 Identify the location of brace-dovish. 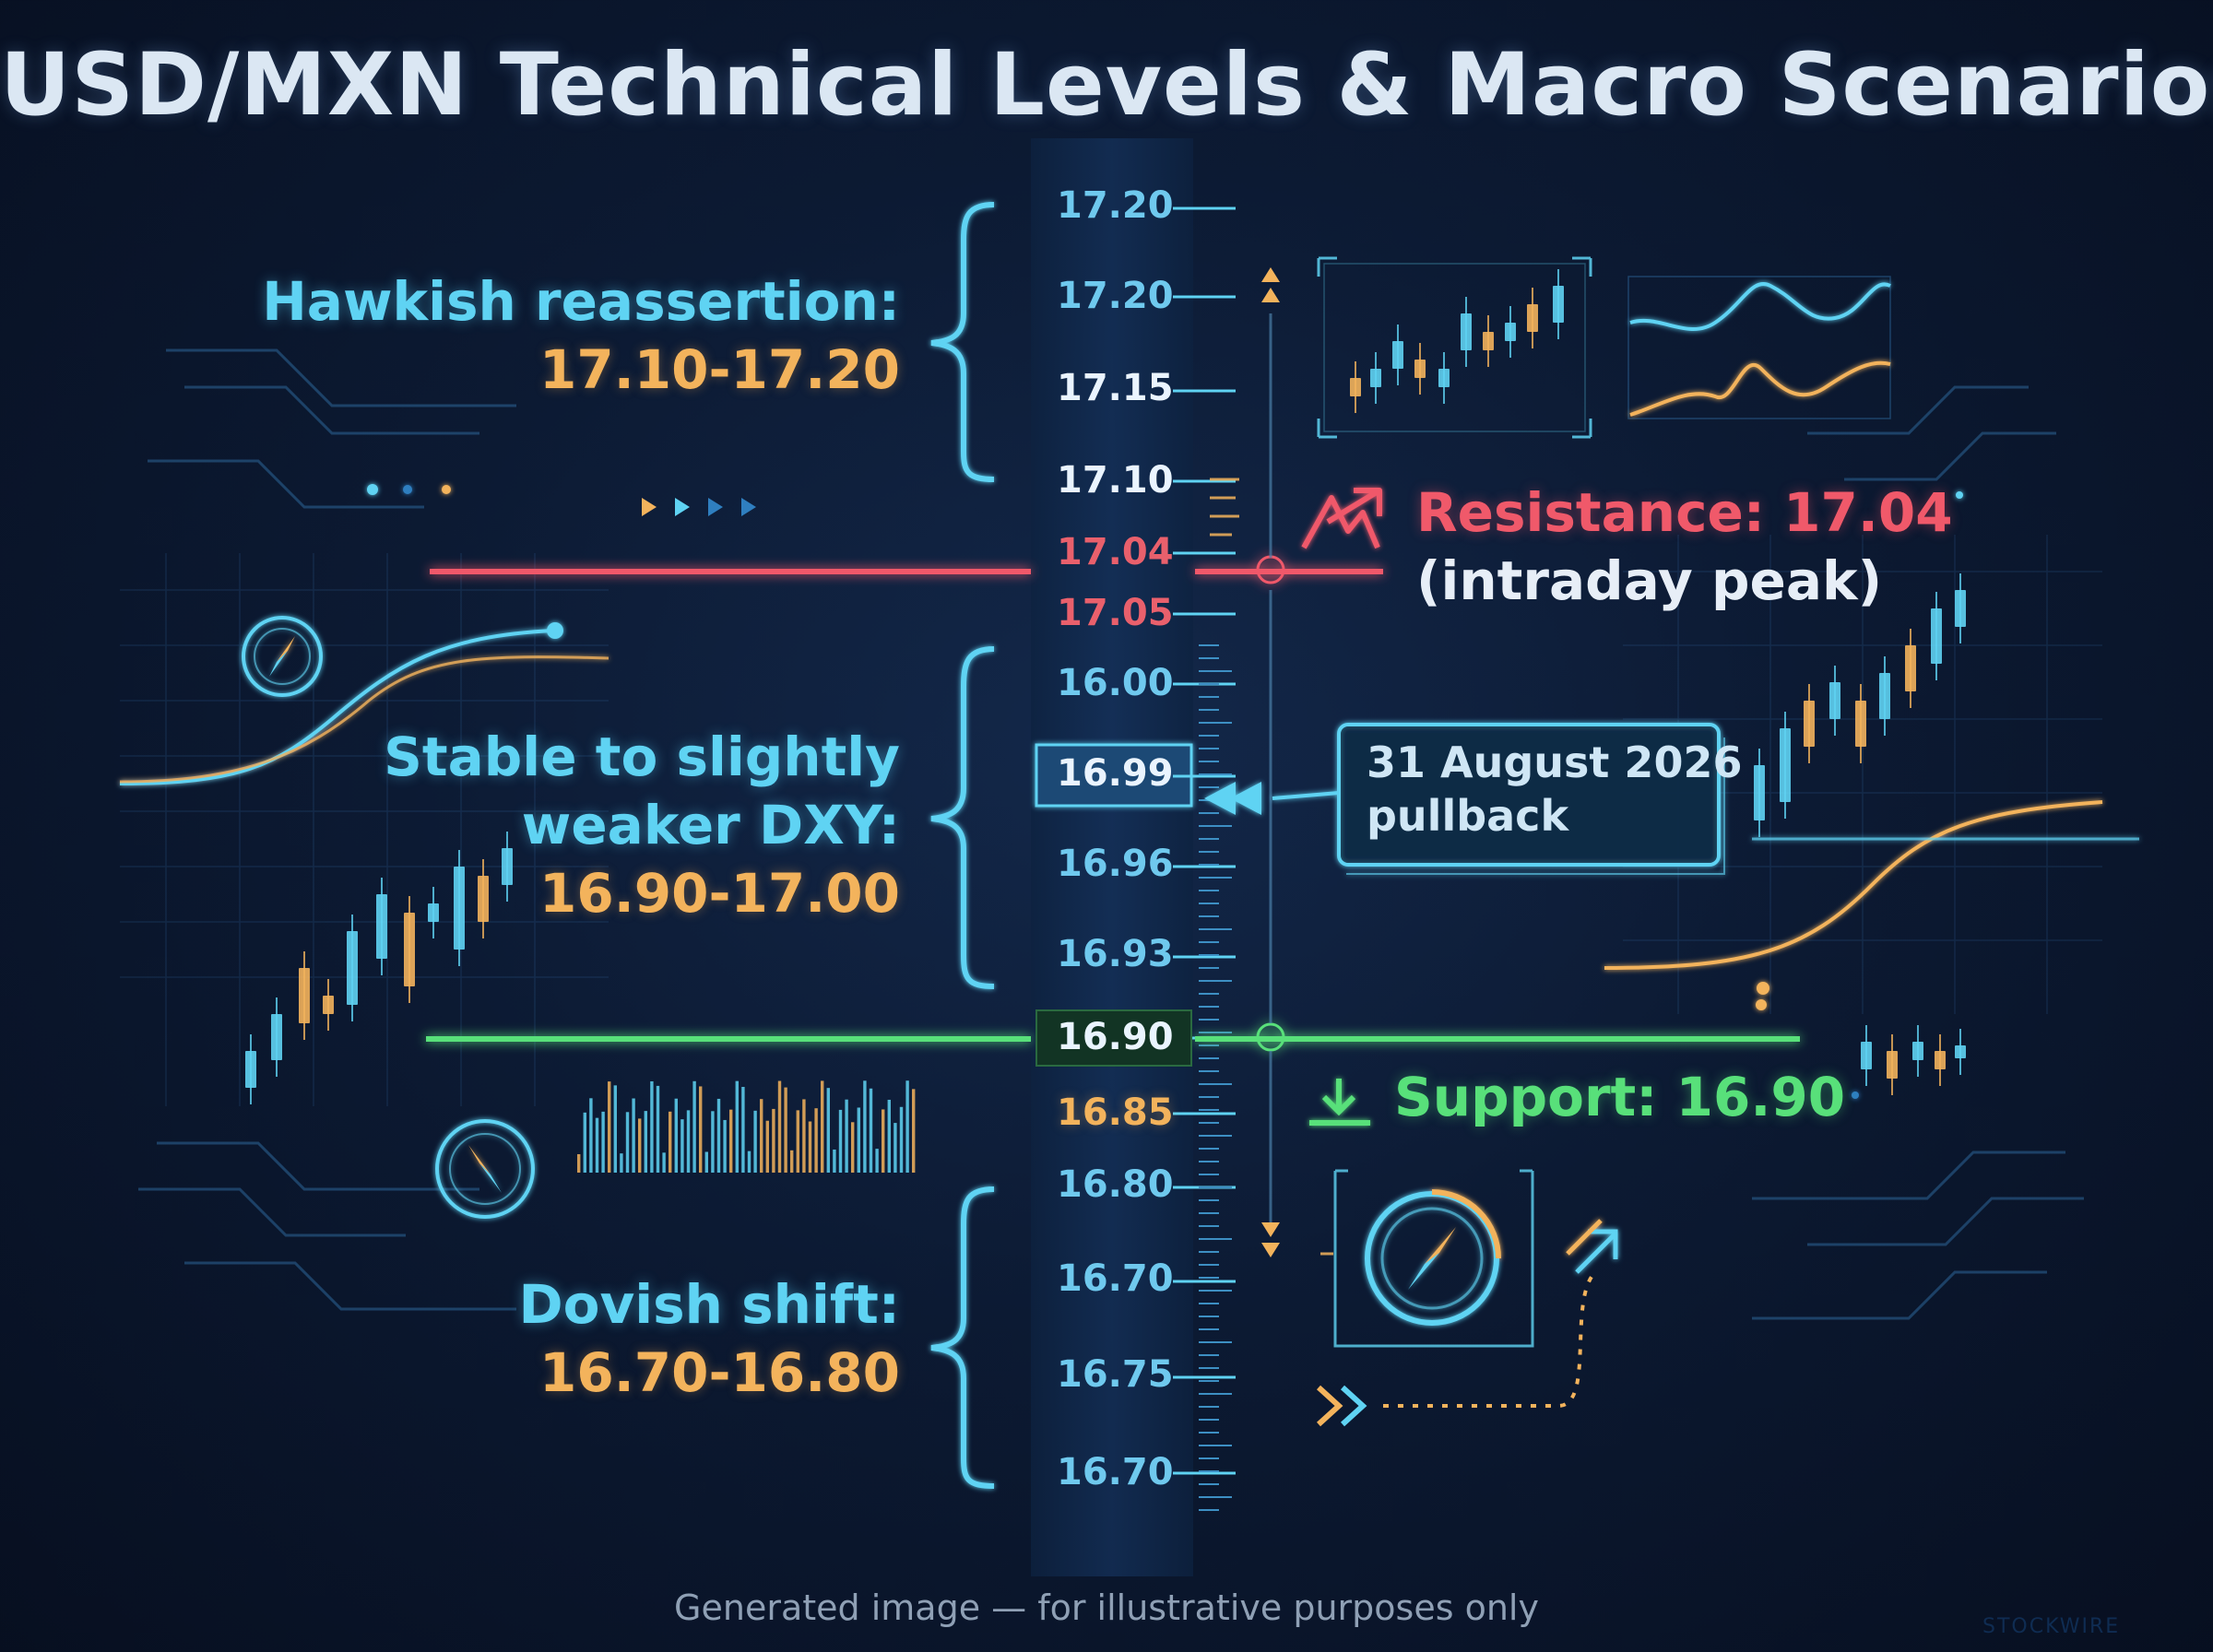
(962, 1337).